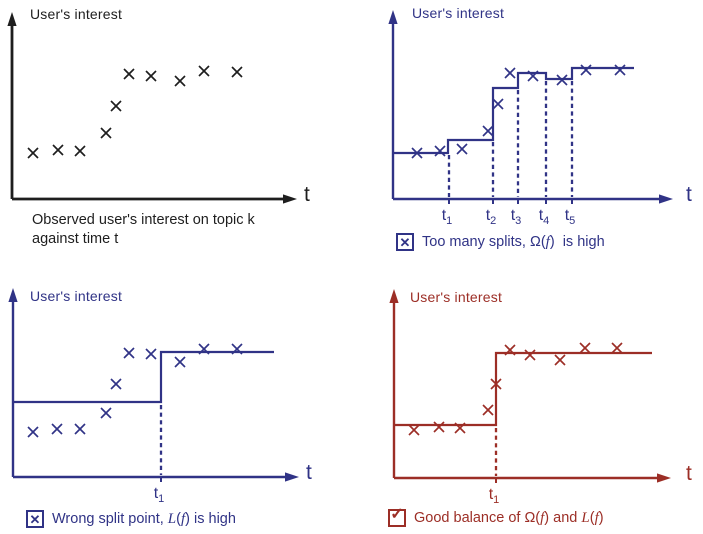  I want to click on xlabel-wrong-split: t, so click(309, 472).